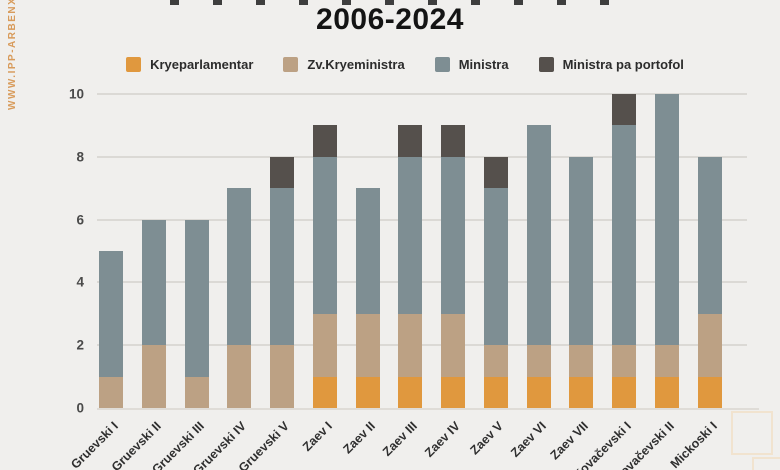 This screenshot has width=780, height=470. What do you see at coordinates (76, 94) in the screenshot?
I see `y-tick-label: 10` at bounding box center [76, 94].